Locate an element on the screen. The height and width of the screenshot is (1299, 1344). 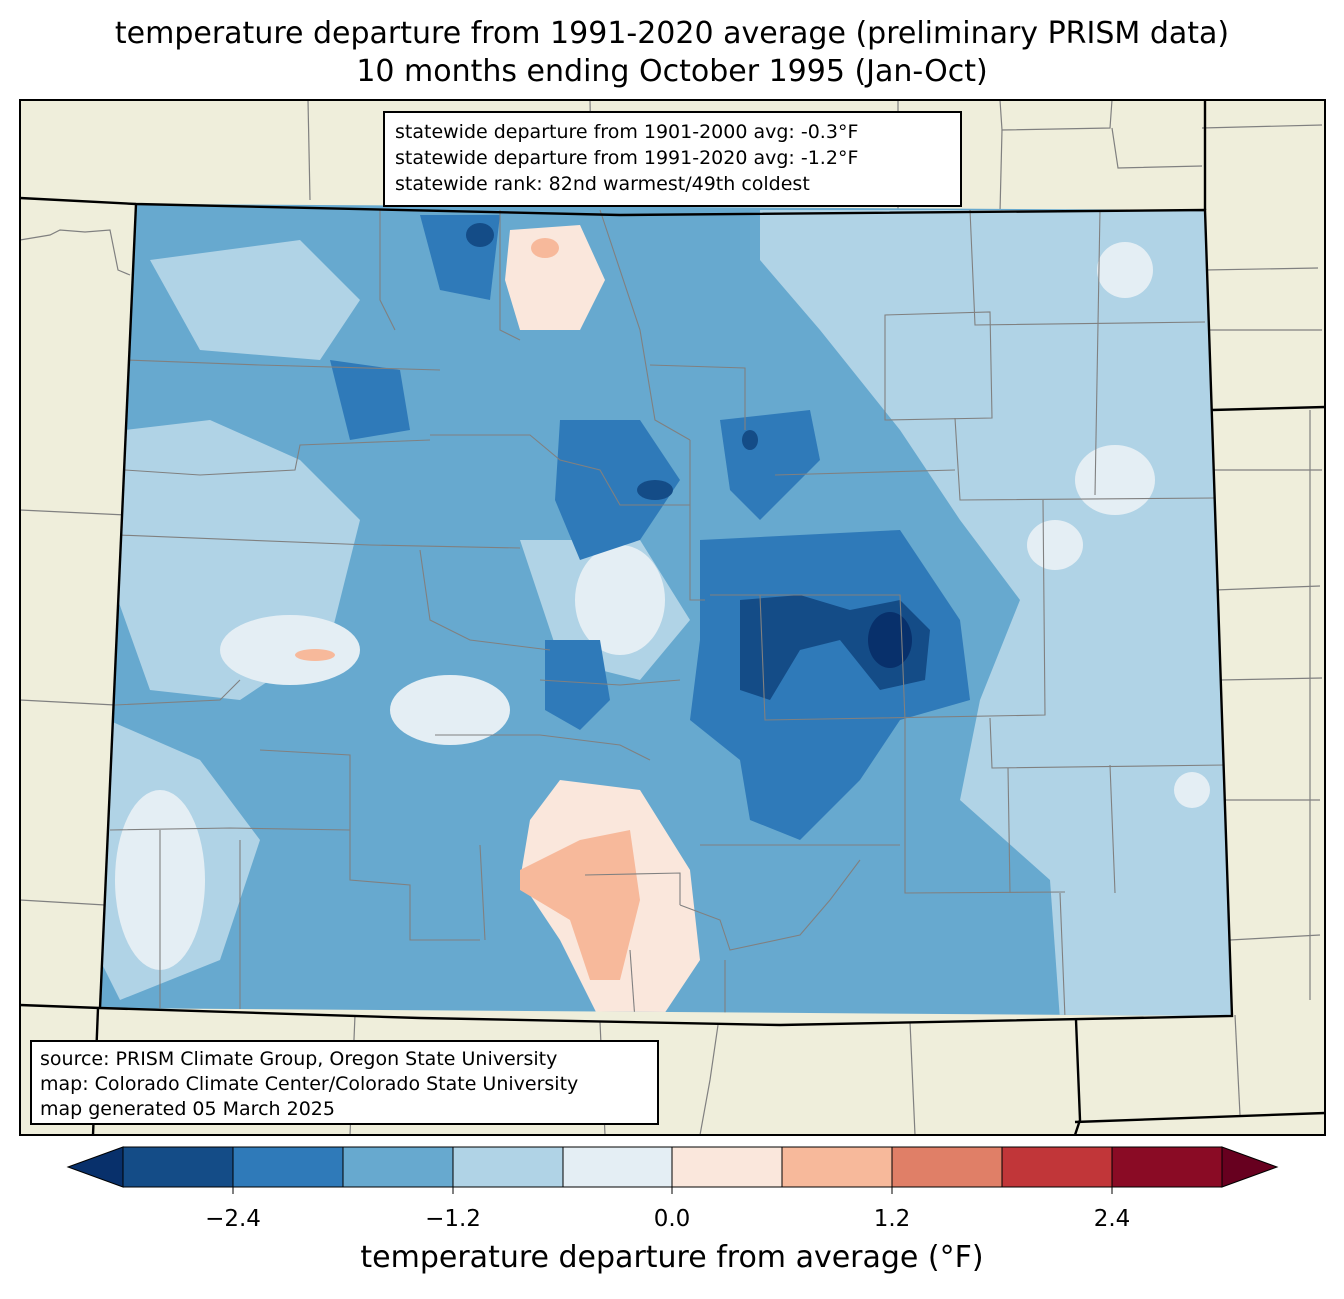
contour-west-neutral is located at coordinates (290, 650).